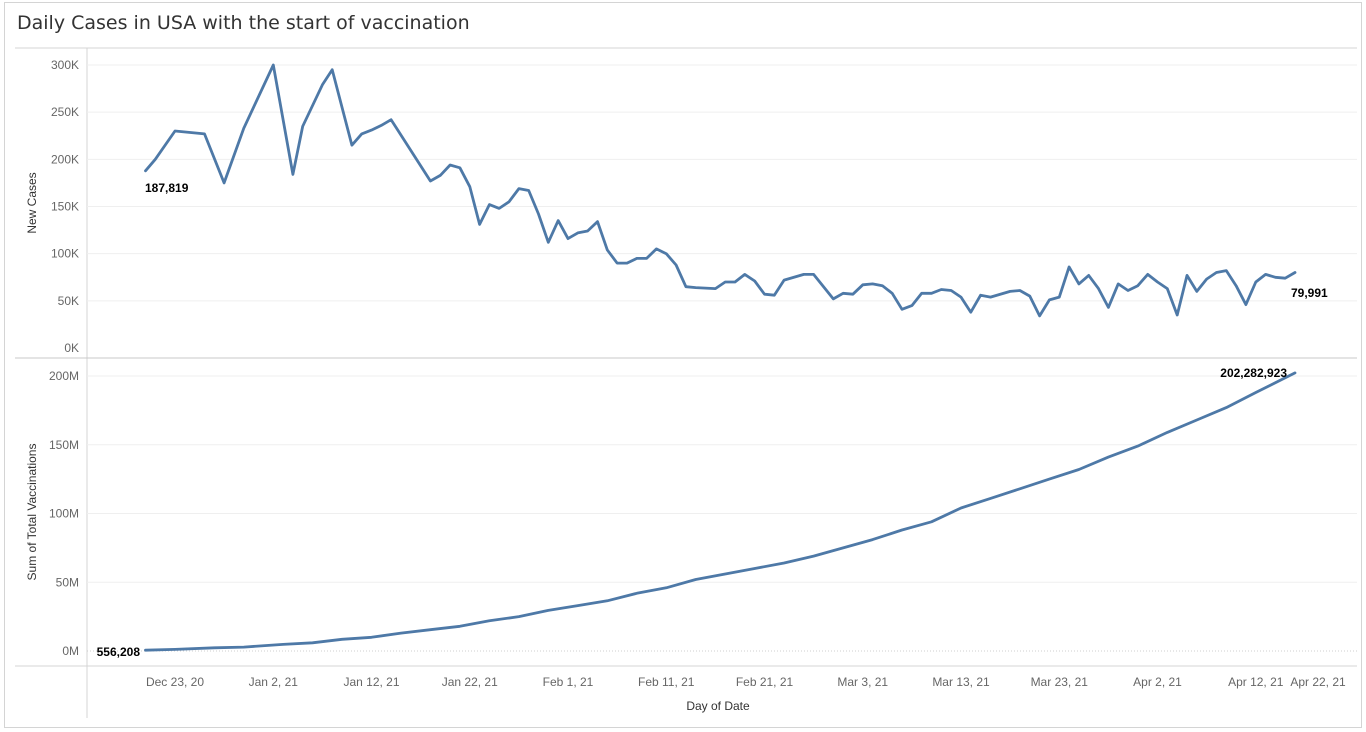  I want to click on x-tick-label: Mar 23, 21, so click(1060, 682).